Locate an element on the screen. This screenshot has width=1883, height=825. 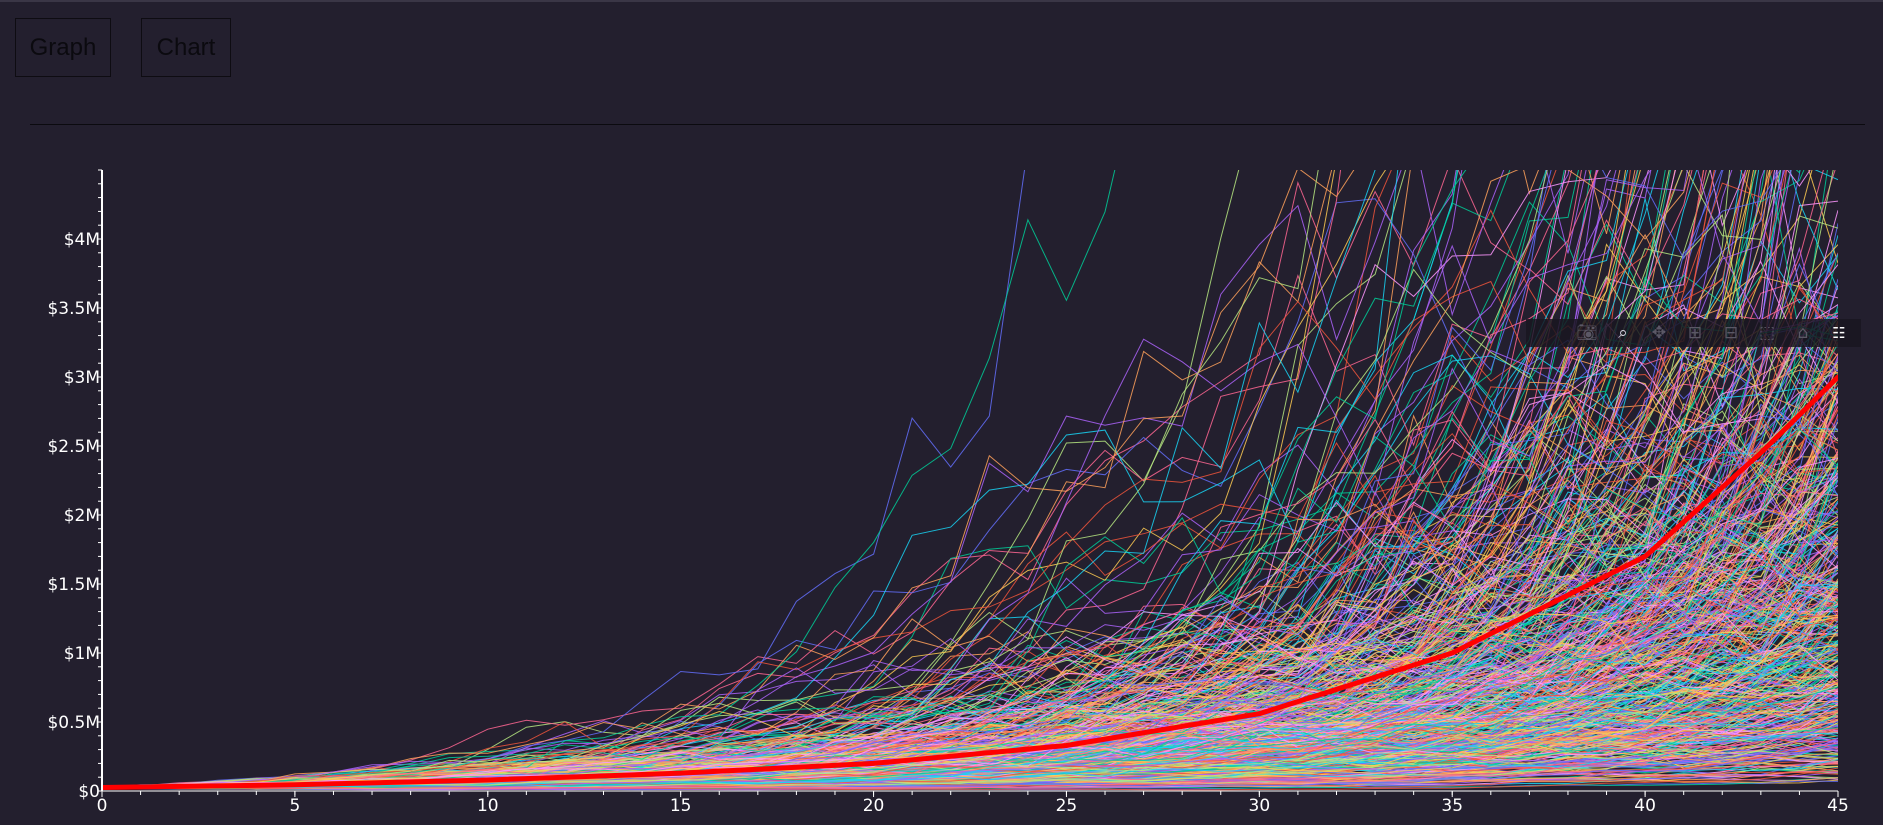
x-tick-label: 35 is located at coordinates (1452, 806).